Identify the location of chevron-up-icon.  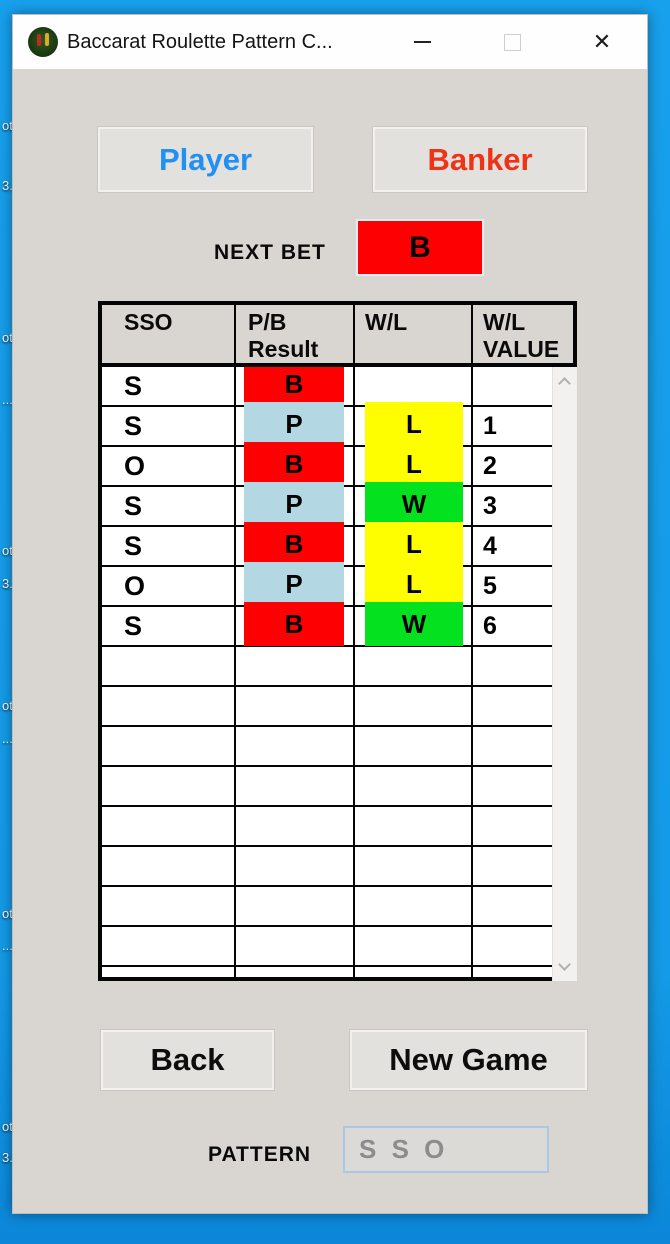
(564, 383).